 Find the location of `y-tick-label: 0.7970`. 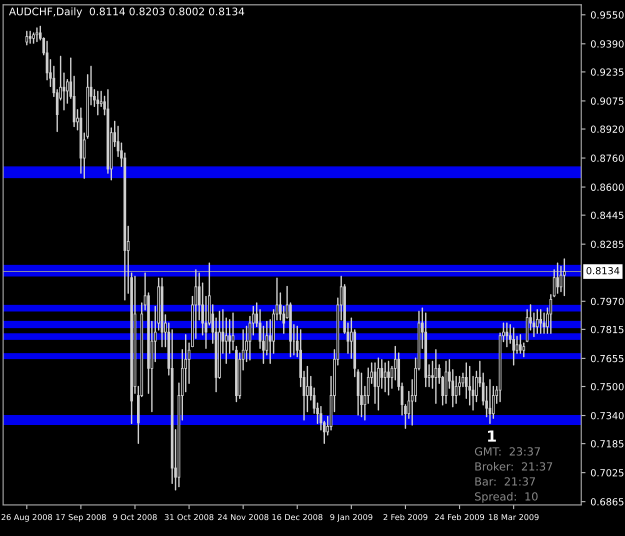

y-tick-label: 0.7970 is located at coordinates (607, 302).